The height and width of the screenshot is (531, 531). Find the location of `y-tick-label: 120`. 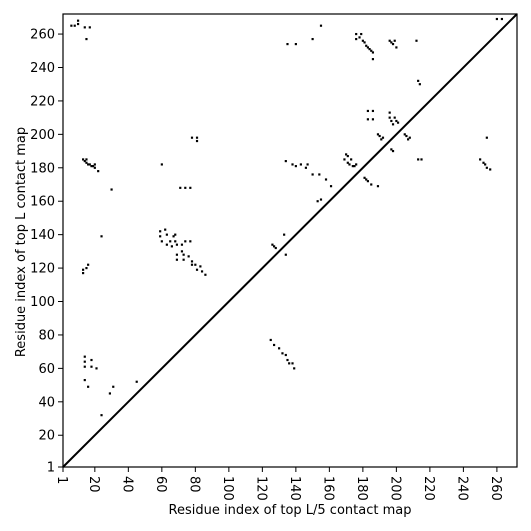

y-tick-label: 120 is located at coordinates (42, 269).